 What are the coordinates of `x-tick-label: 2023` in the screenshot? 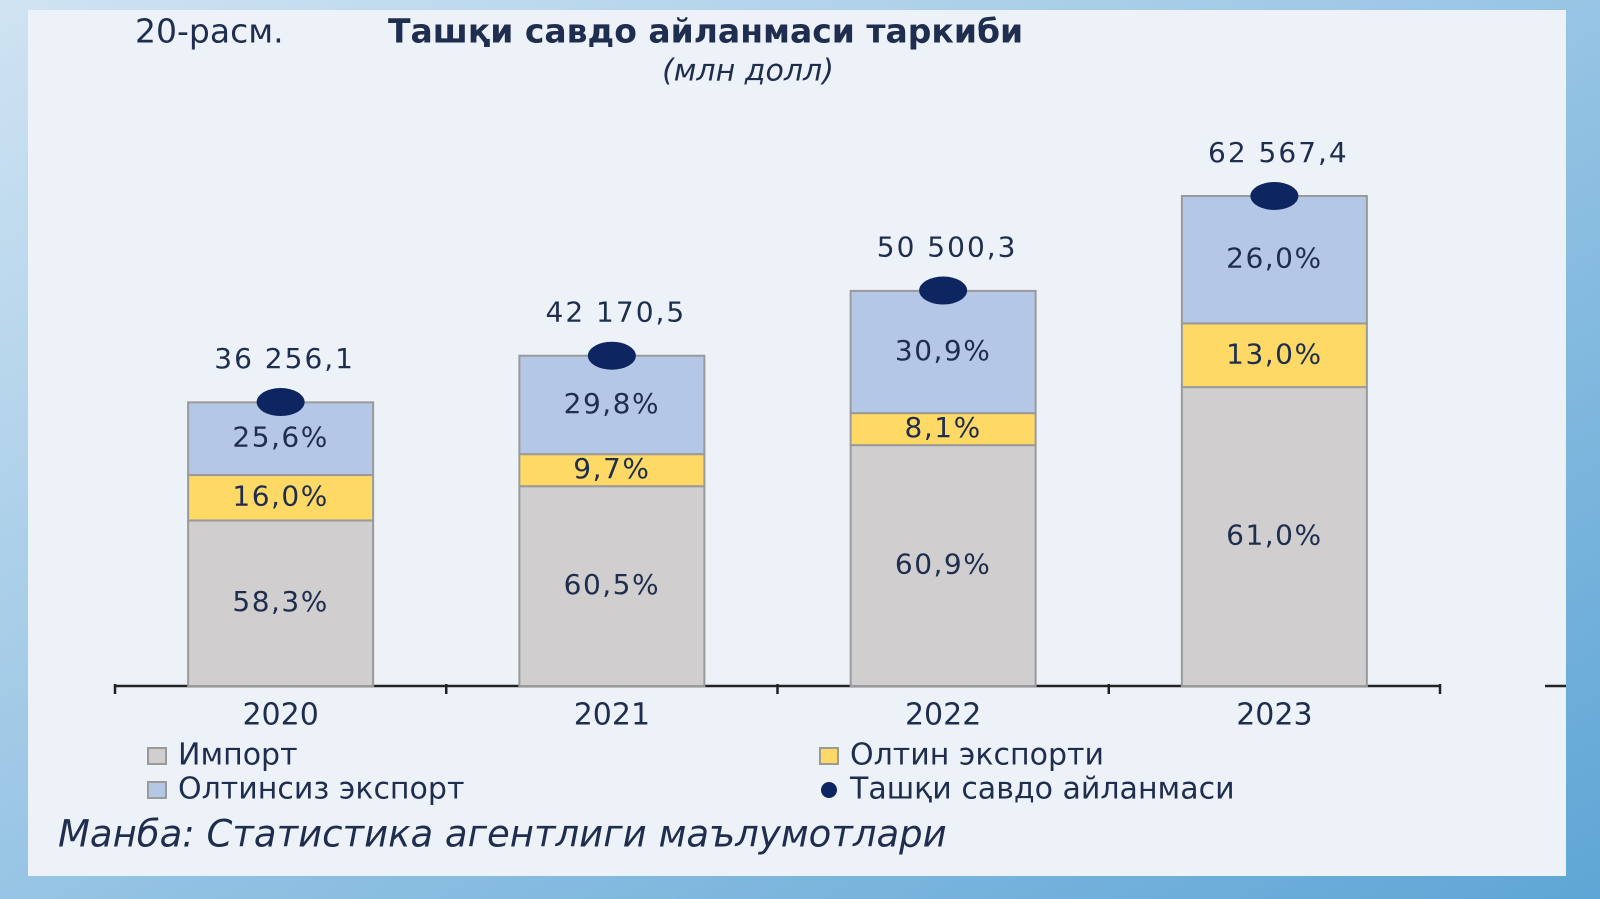 It's located at (1274, 715).